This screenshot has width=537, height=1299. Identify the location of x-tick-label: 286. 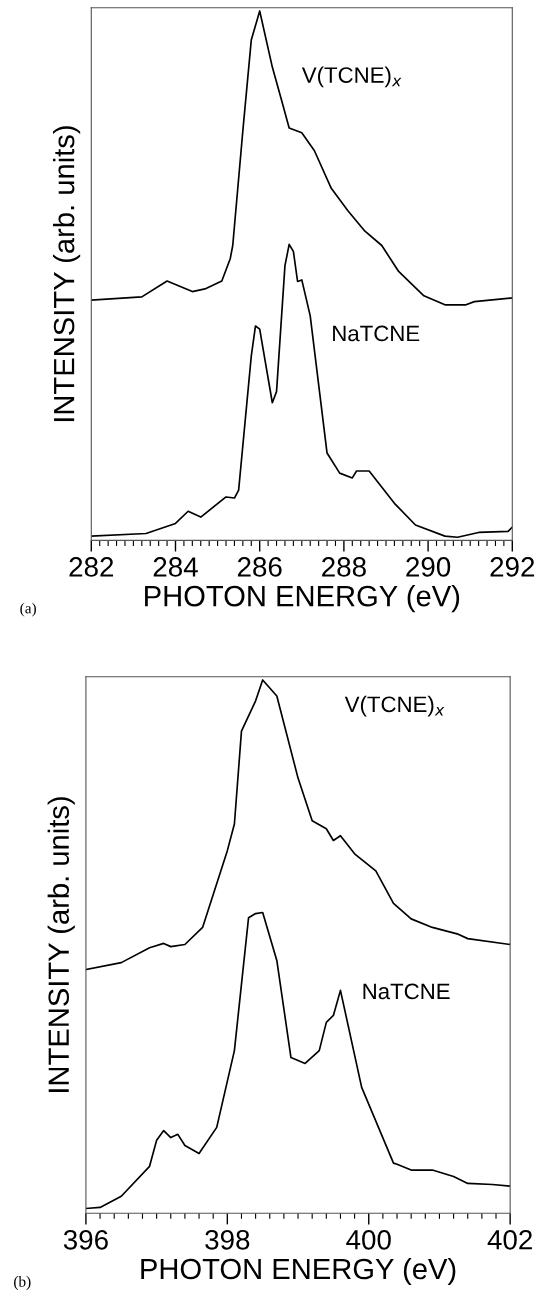
(259, 567).